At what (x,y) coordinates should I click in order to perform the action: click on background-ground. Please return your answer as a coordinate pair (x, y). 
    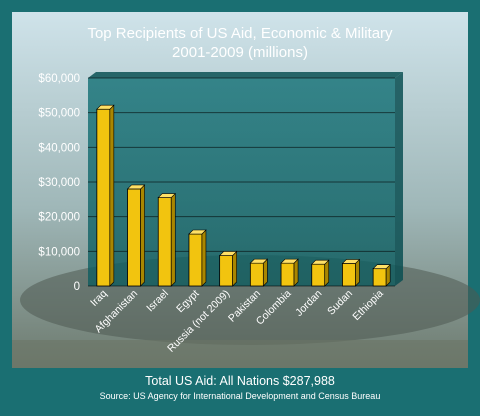
    Looking at the image, I should click on (240, 354).